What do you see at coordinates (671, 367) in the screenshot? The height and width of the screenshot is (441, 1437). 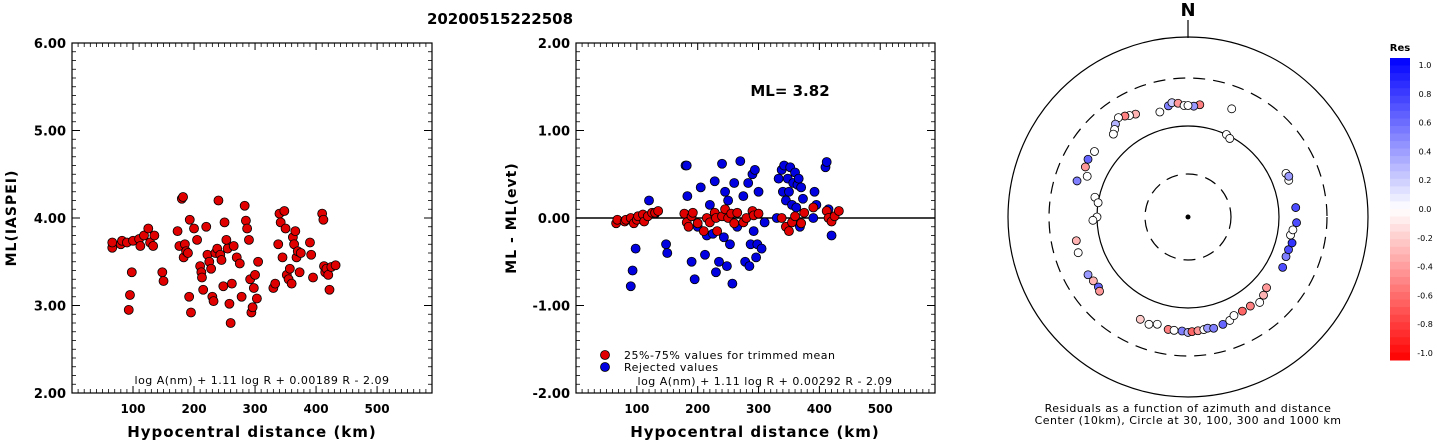 I see `legend-label-rejected: Rejected values` at bounding box center [671, 367].